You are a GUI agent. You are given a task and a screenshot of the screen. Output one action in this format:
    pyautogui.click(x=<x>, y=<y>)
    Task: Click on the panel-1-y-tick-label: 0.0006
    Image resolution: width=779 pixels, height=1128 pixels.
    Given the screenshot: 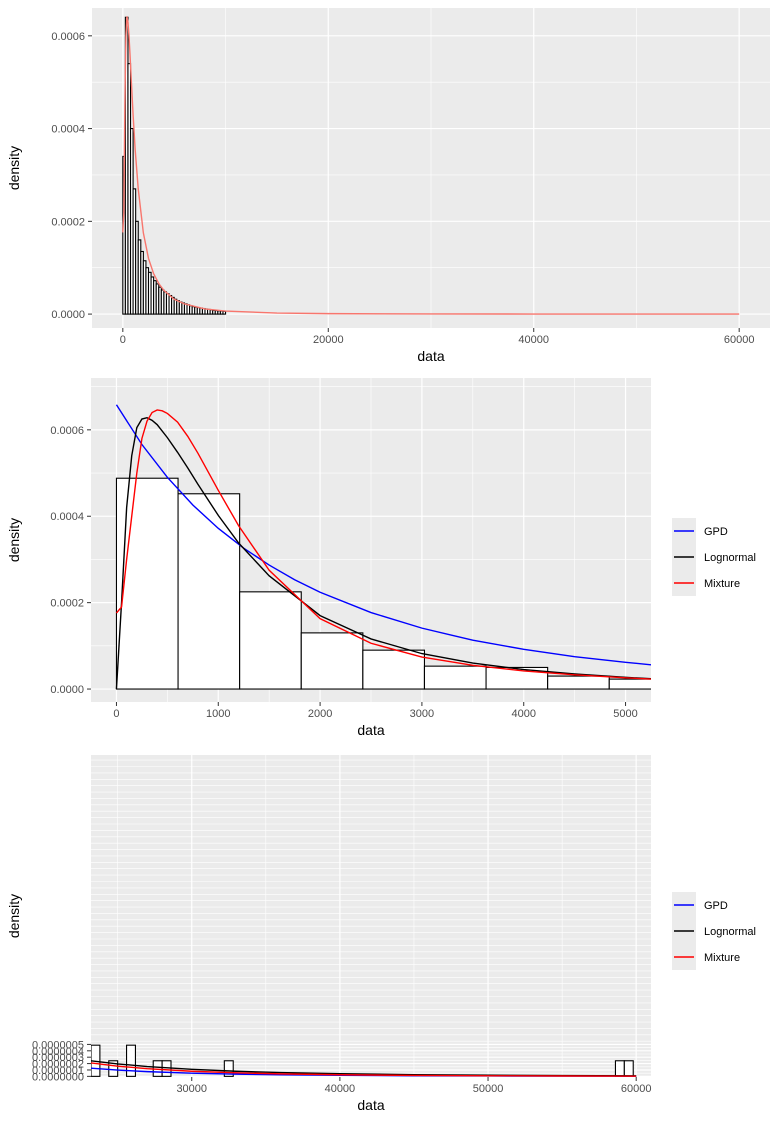 What is the action you would take?
    pyautogui.click(x=68, y=37)
    